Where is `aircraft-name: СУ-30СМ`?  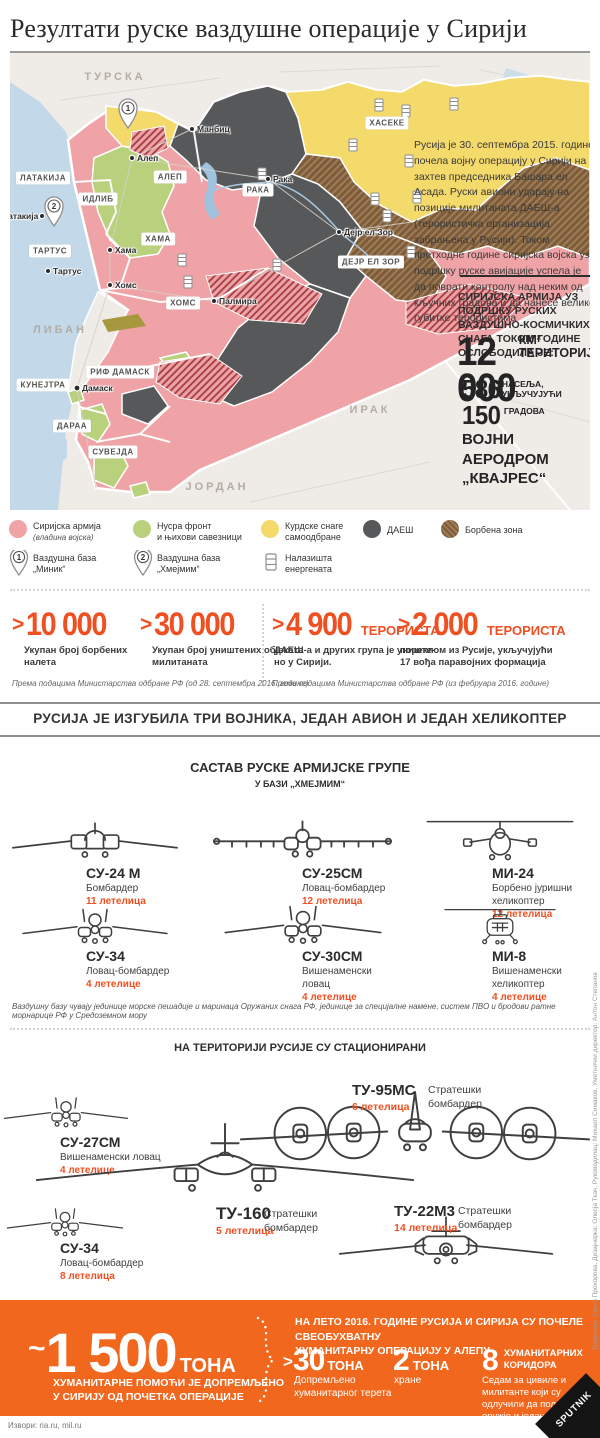
aircraft-name: СУ-30СМ is located at coordinates (332, 956).